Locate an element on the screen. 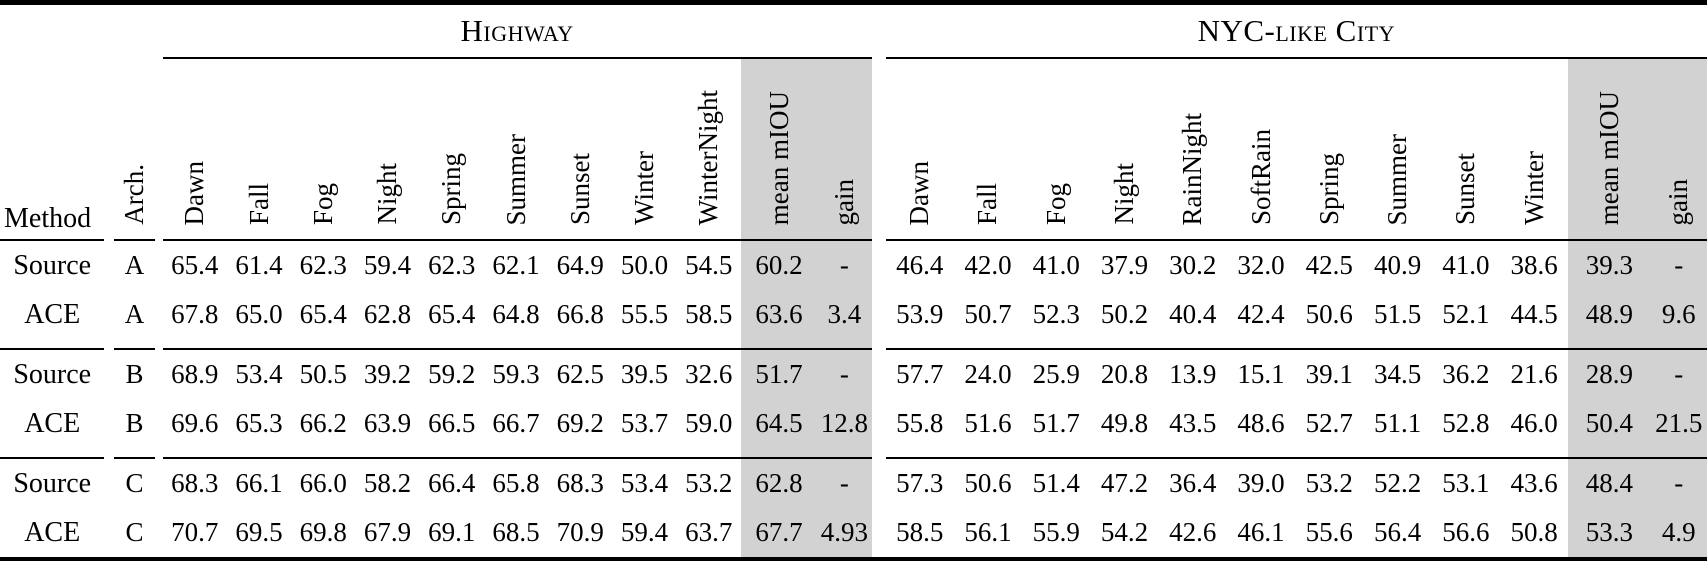  method-column-header: Method is located at coordinates (52, 148).